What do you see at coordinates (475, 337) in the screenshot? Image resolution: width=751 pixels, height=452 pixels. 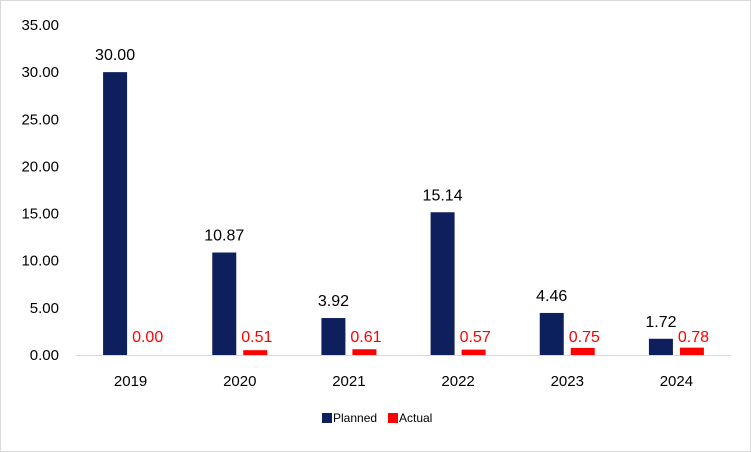 I see `actual-value-label-2022: 0.57` at bounding box center [475, 337].